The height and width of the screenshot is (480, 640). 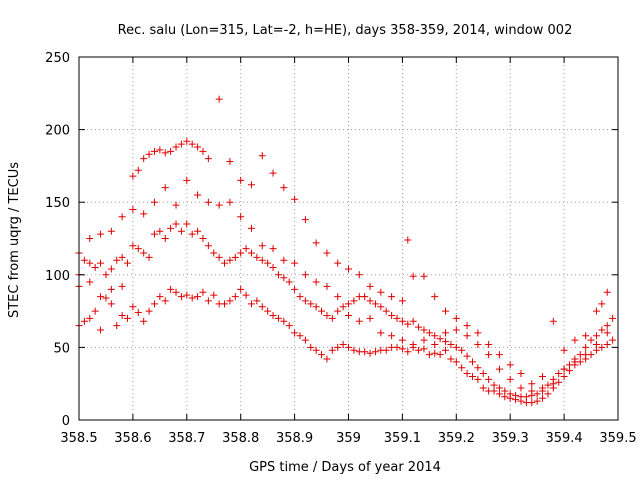 I want to click on x-tick-label: 359.4, so click(x=563, y=438).